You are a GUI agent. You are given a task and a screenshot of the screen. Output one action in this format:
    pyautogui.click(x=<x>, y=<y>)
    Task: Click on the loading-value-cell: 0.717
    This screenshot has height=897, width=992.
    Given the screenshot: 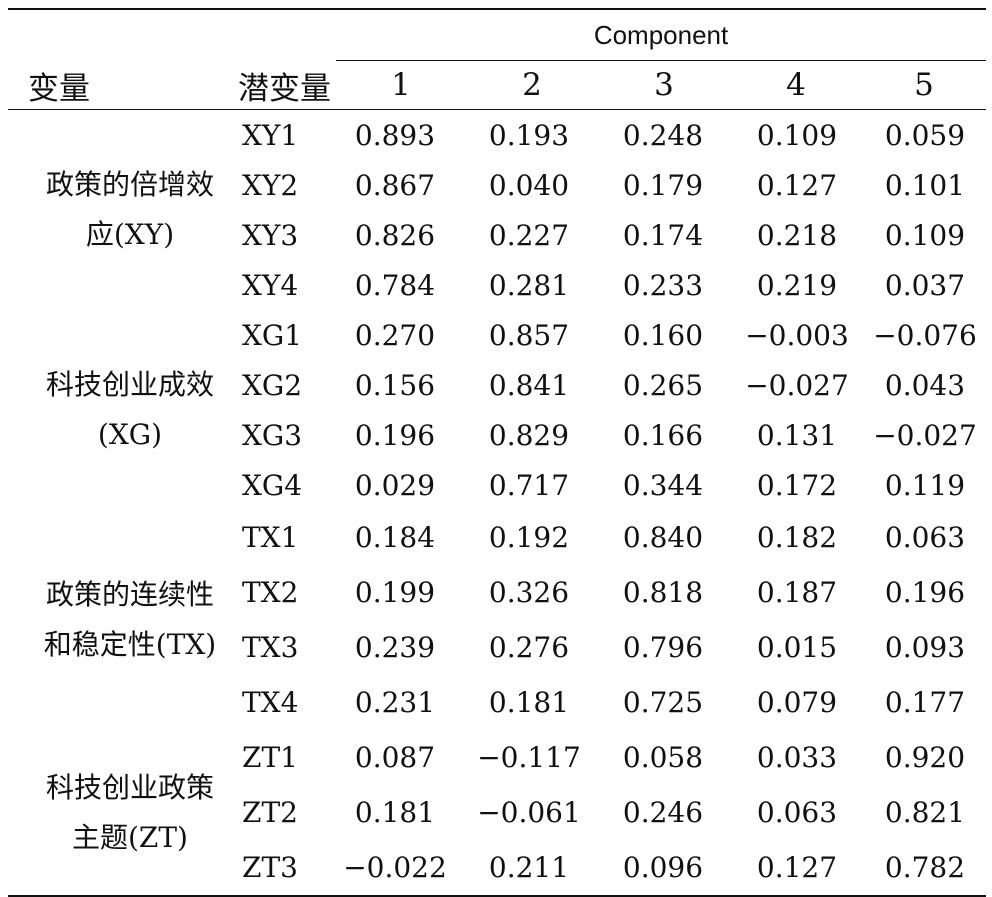 What is the action you would take?
    pyautogui.click(x=529, y=485)
    